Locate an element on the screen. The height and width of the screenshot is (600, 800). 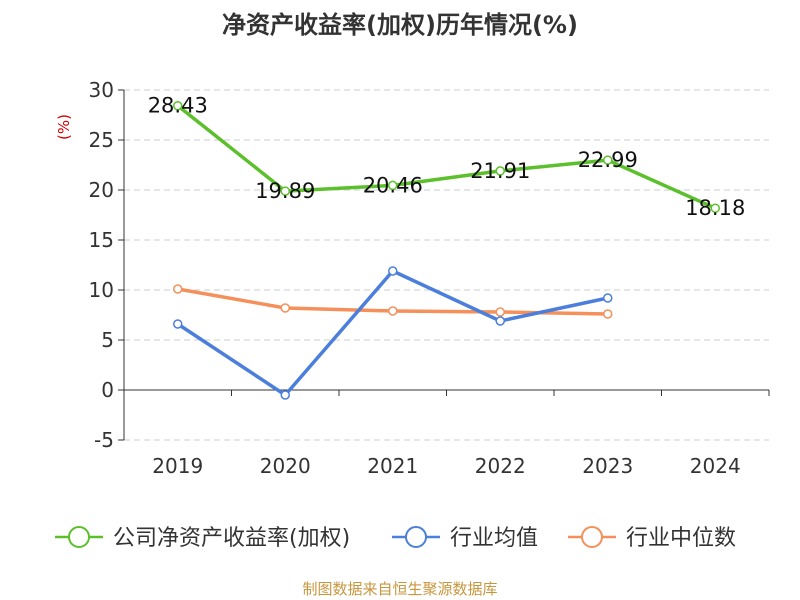
y-tick-label: 0 is located at coordinates (107, 390).